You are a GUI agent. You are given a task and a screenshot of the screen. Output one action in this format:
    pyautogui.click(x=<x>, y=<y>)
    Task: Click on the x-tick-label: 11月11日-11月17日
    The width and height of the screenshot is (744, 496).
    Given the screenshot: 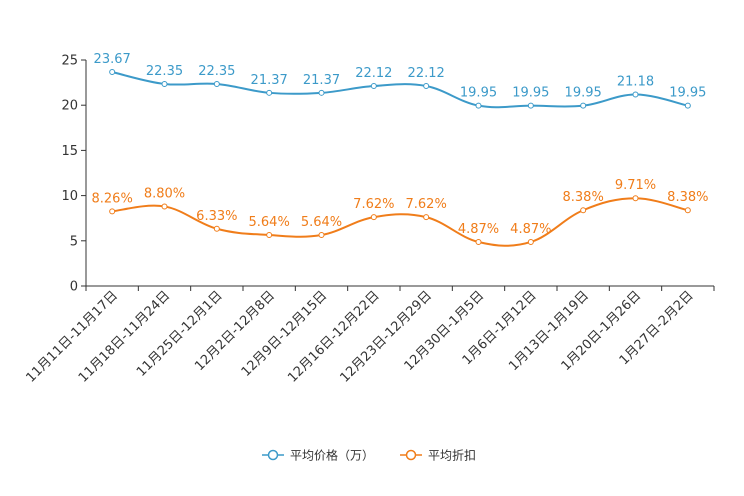 What is the action you would take?
    pyautogui.click(x=72, y=336)
    